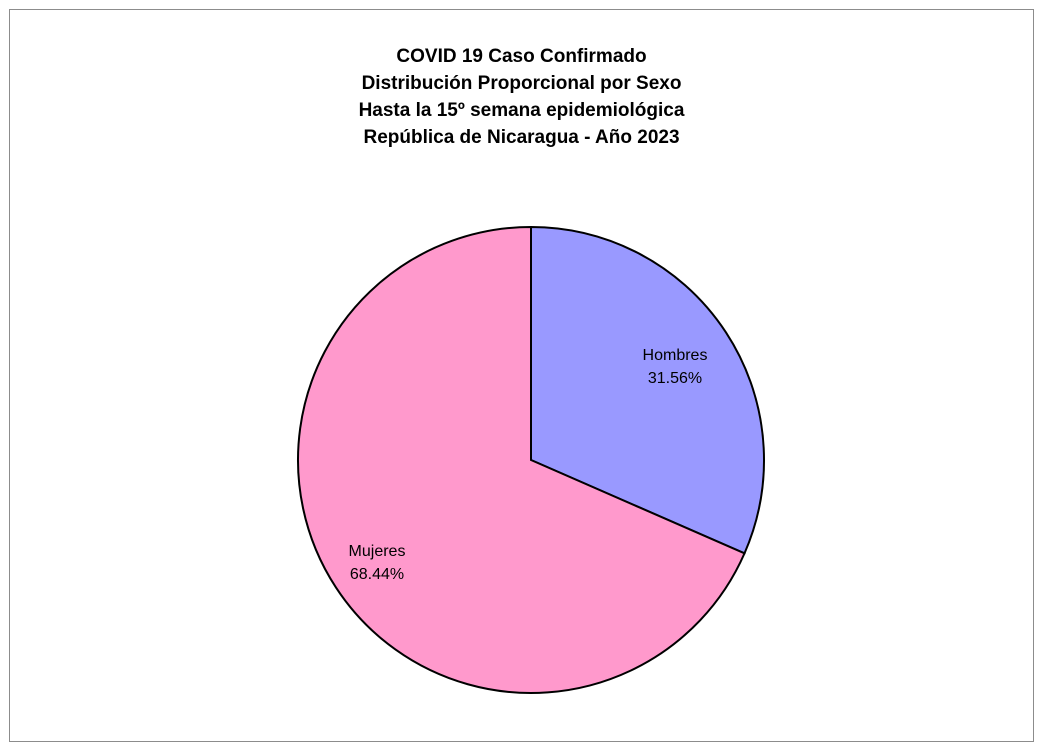 The width and height of the screenshot is (1044, 752). Describe the element at coordinates (377, 551) in the screenshot. I see `data-label-category: Mujeres` at that location.